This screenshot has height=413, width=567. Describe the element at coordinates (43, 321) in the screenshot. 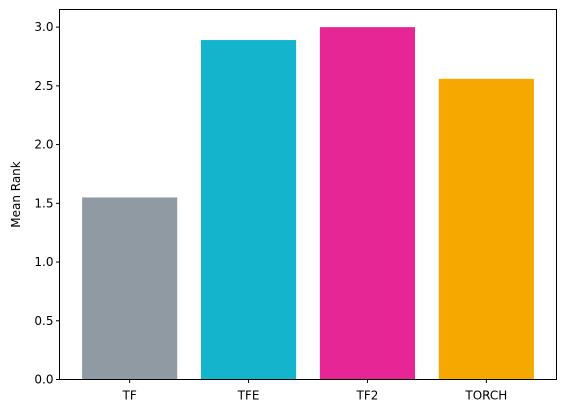

I see `y-tick-label: 0.5` at that location.